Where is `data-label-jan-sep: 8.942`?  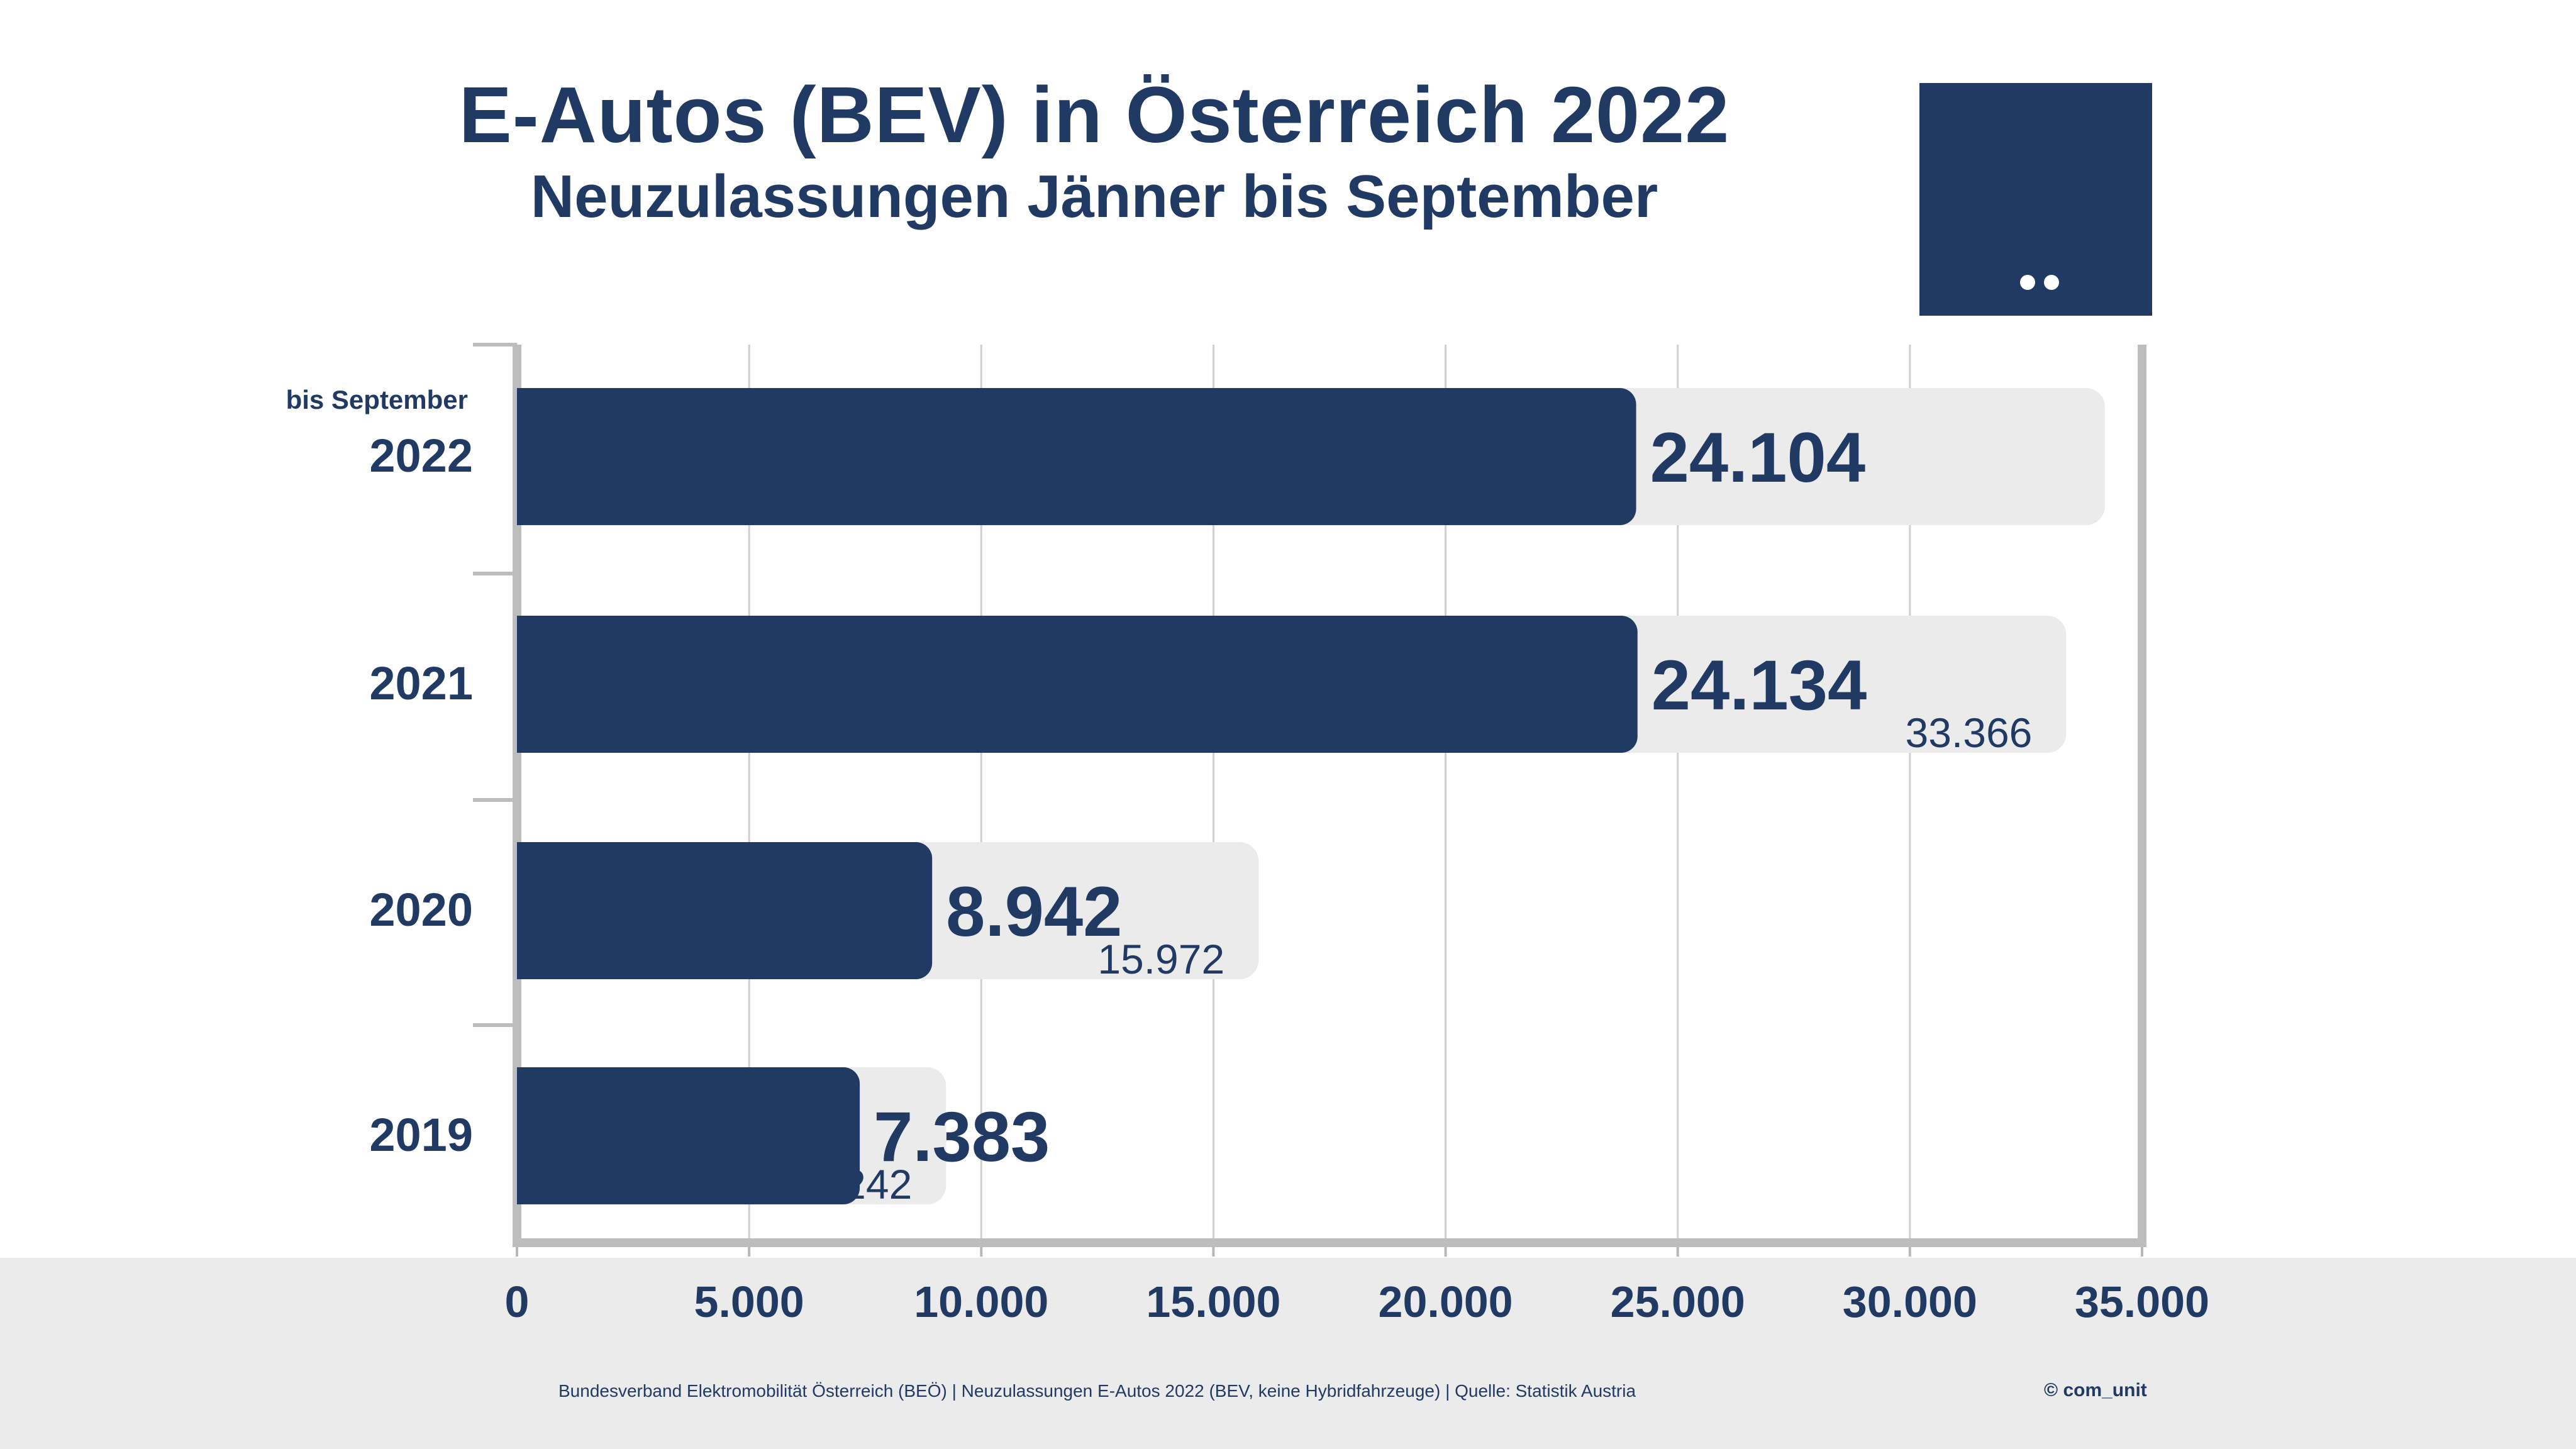
data-label-jan-sep: 8.942 is located at coordinates (1034, 911).